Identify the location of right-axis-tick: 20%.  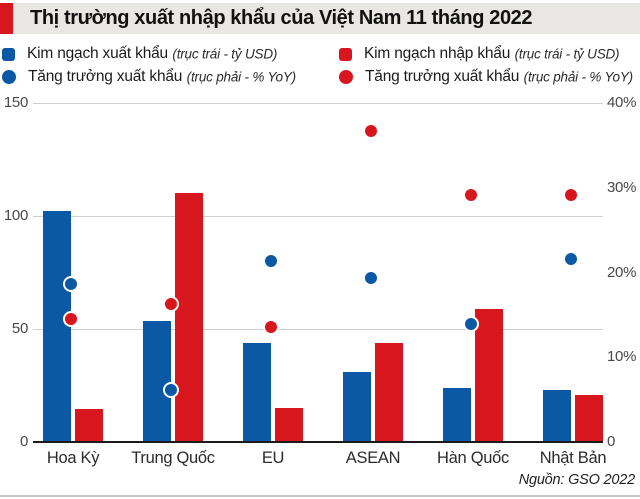
(622, 272).